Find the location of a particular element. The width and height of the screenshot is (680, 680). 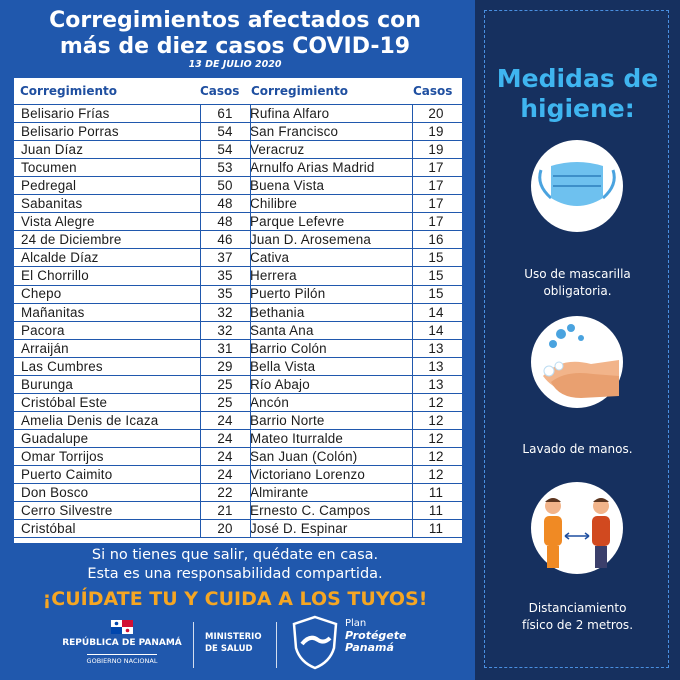

cell-left-cases: 37 is located at coordinates (225, 258).